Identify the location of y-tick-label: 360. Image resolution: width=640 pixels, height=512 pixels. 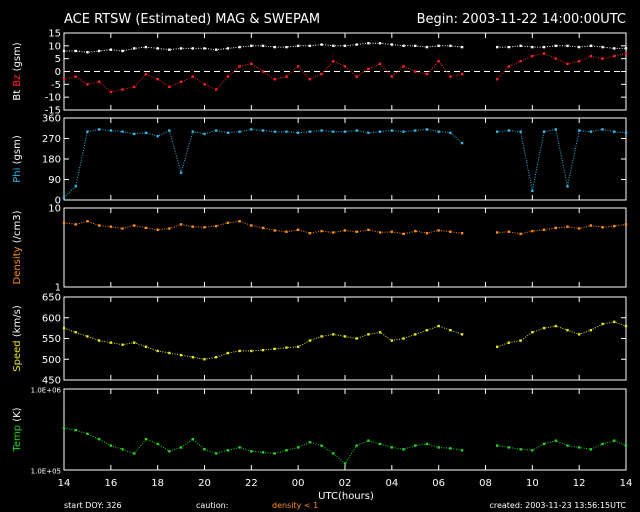
(51, 119).